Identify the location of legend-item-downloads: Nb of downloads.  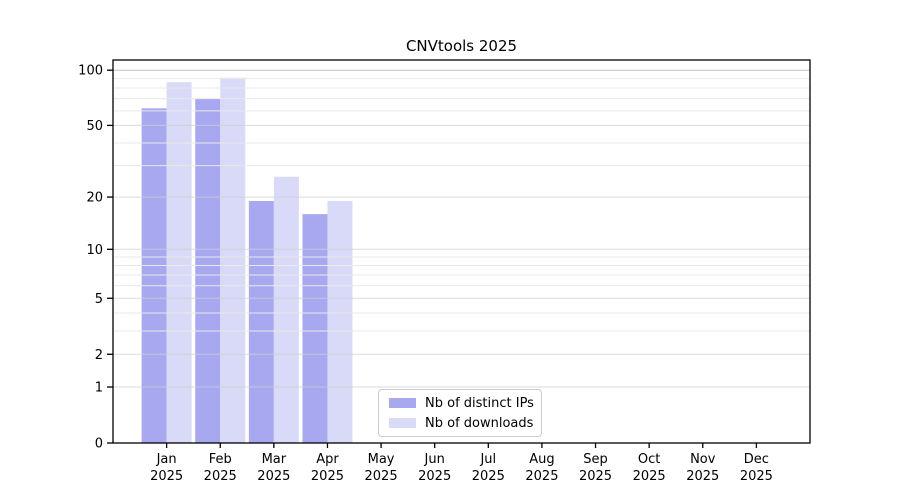
(461, 423).